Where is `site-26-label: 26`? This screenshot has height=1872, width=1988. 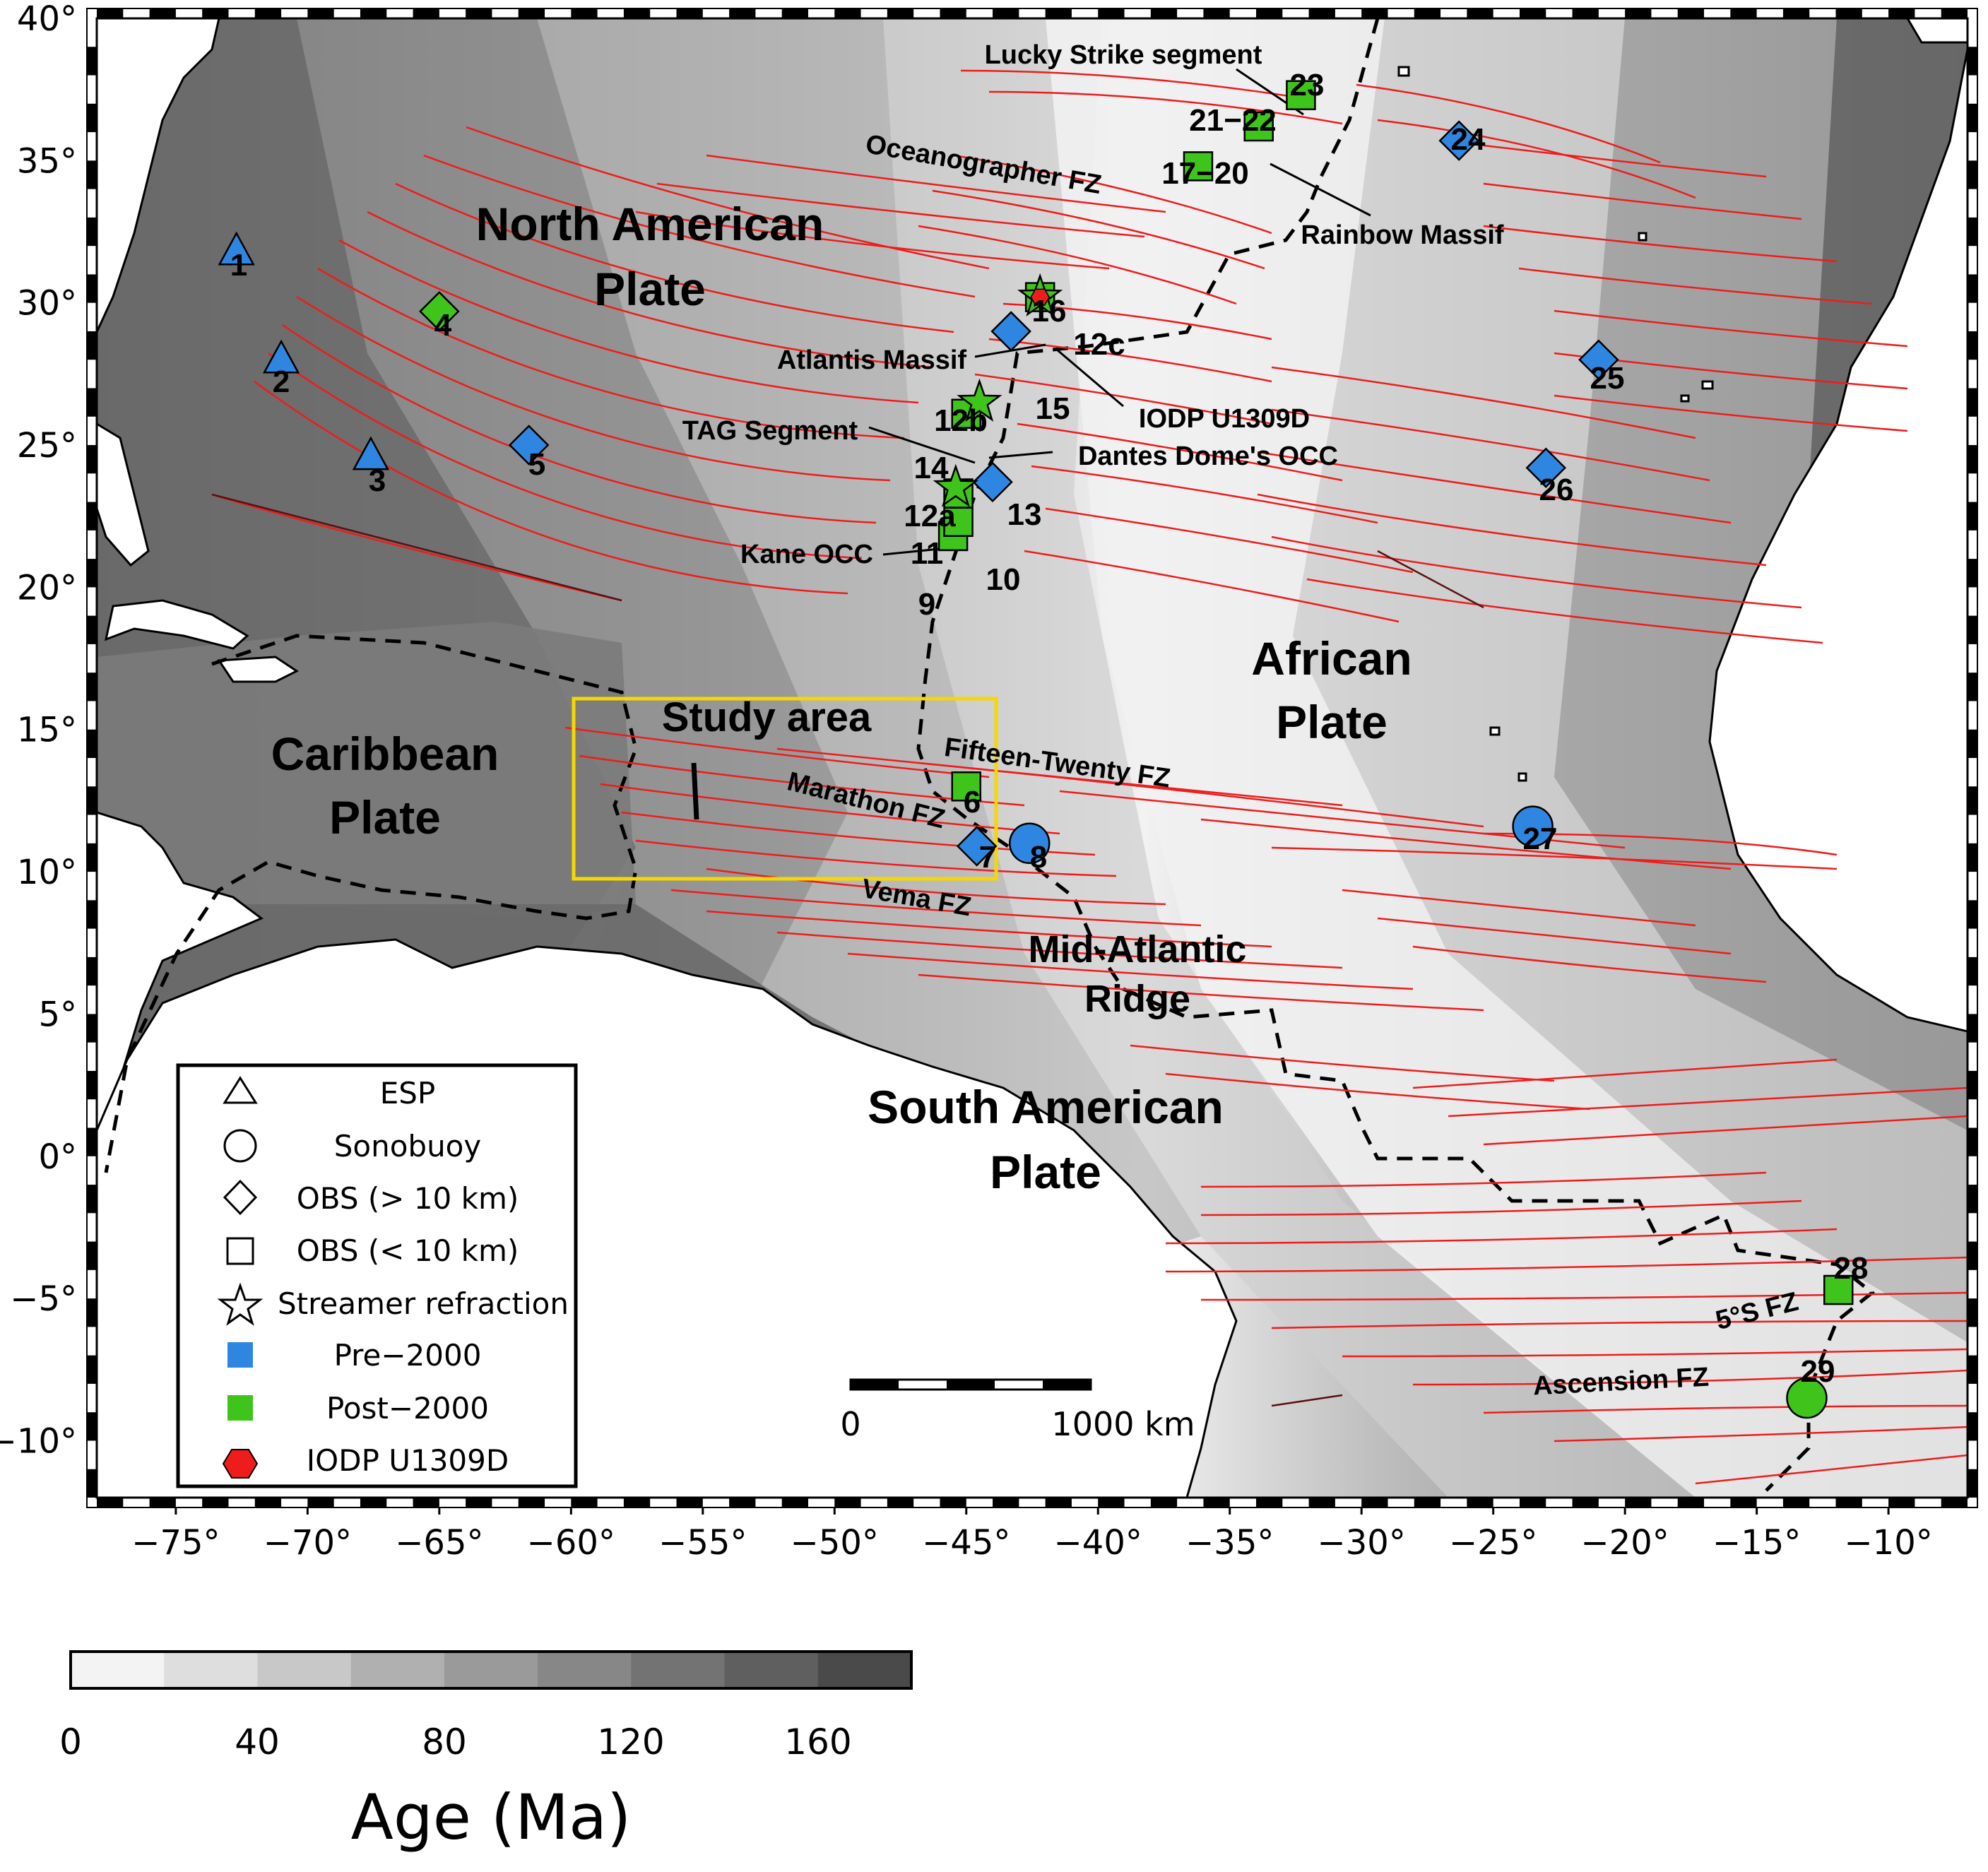
site-26-label: 26 is located at coordinates (1556, 490).